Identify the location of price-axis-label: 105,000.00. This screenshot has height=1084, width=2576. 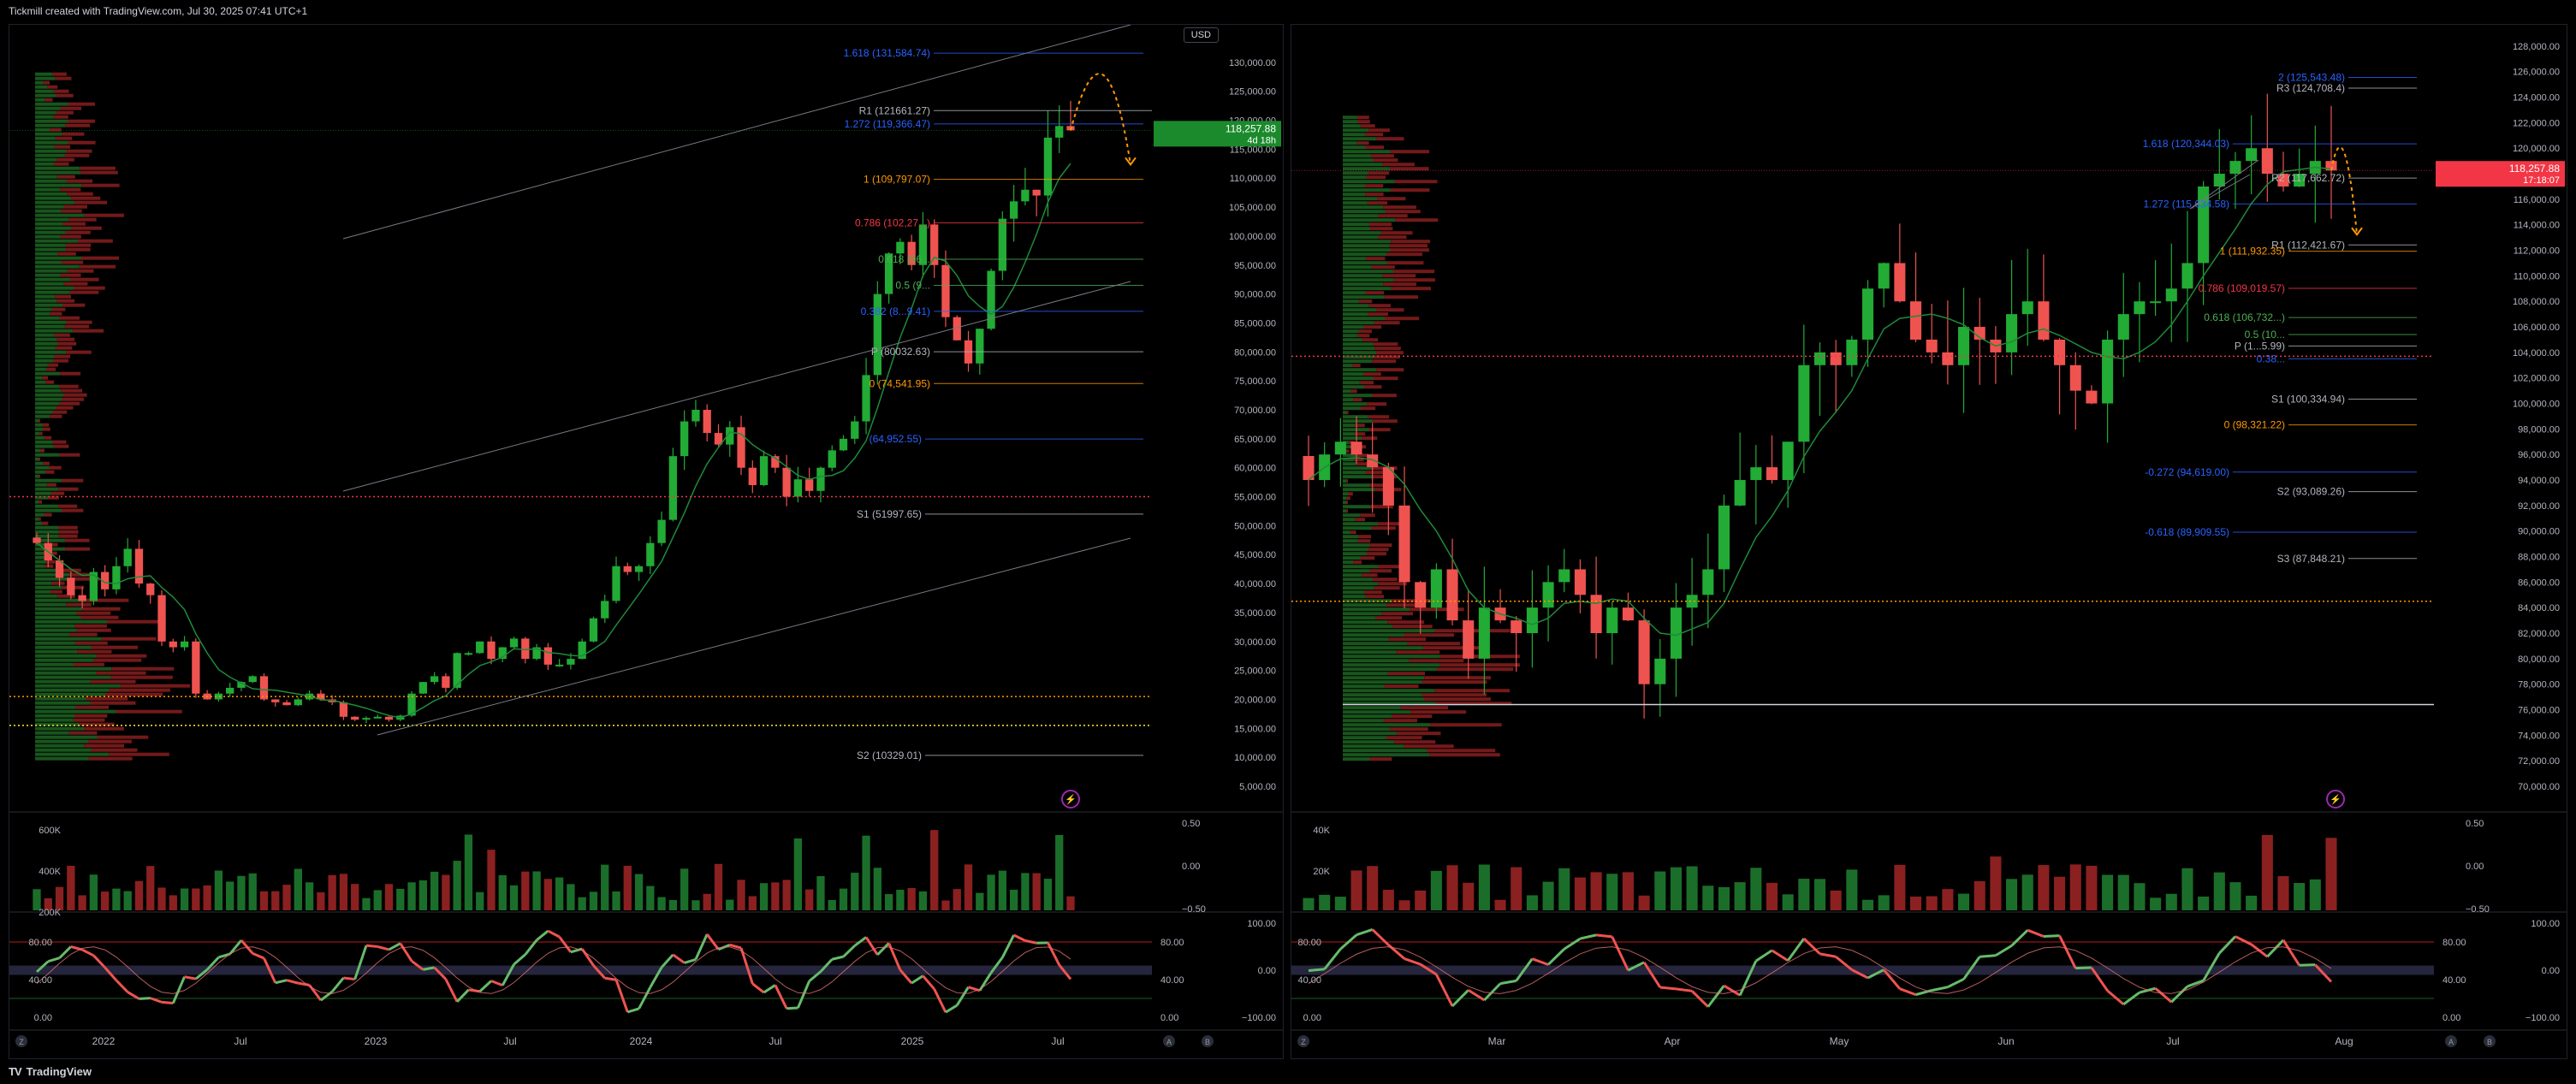
(1252, 208).